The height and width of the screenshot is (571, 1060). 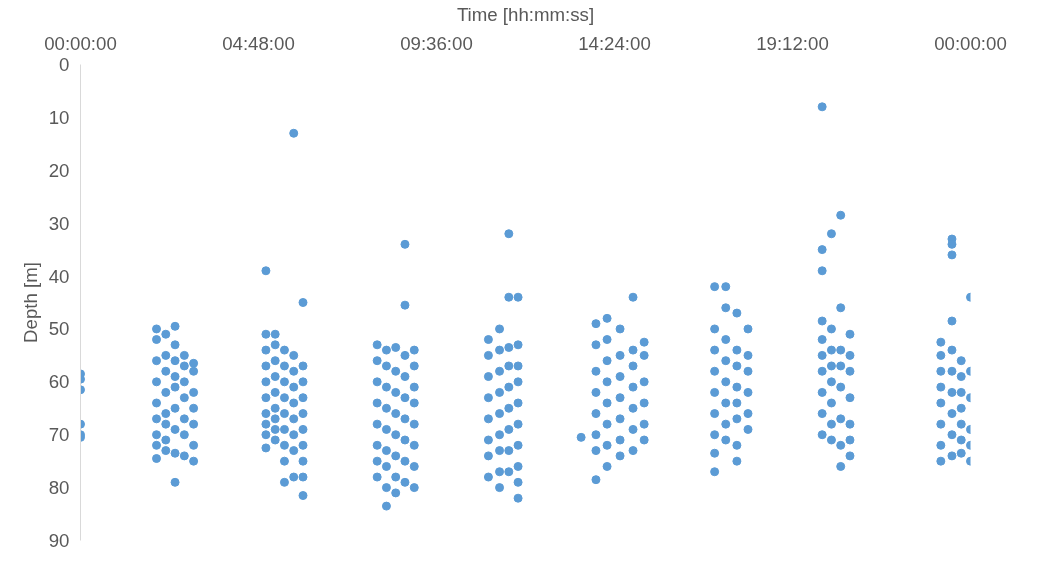 I want to click on y-tick-label: 0, so click(x=64, y=64).